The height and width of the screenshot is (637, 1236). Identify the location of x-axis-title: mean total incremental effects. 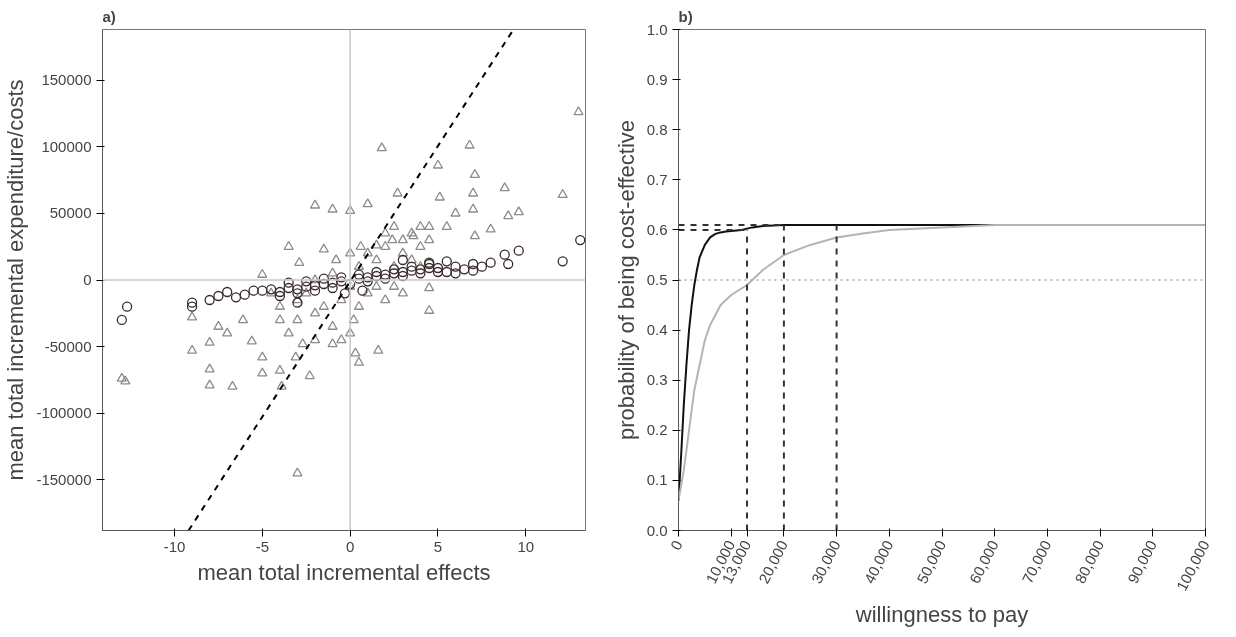
(344, 572).